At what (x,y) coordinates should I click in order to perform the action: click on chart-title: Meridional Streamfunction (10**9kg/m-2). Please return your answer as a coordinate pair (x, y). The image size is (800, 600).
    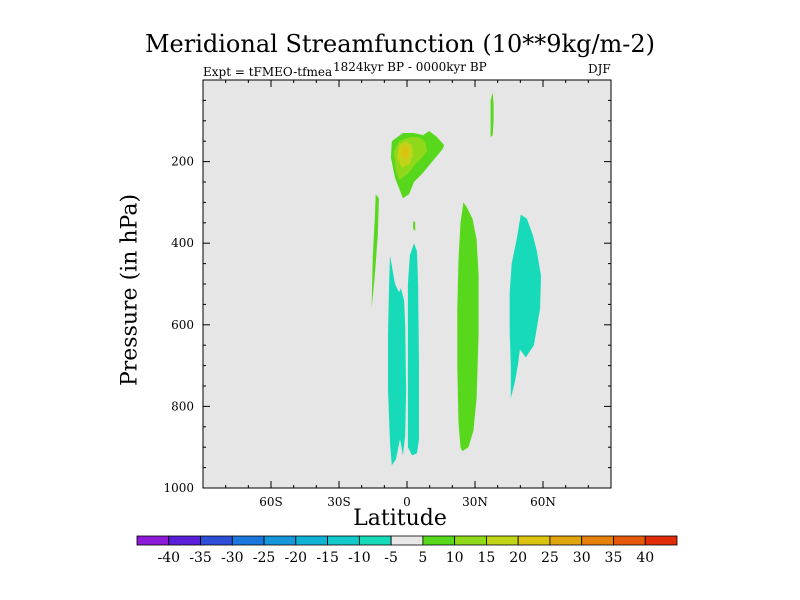
    Looking at the image, I should click on (400, 44).